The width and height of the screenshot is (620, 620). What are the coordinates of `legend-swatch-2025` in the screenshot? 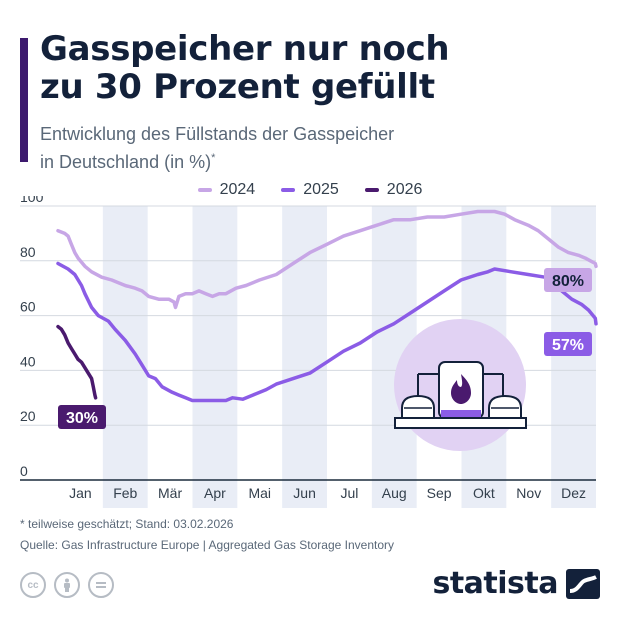 It's located at (288, 190).